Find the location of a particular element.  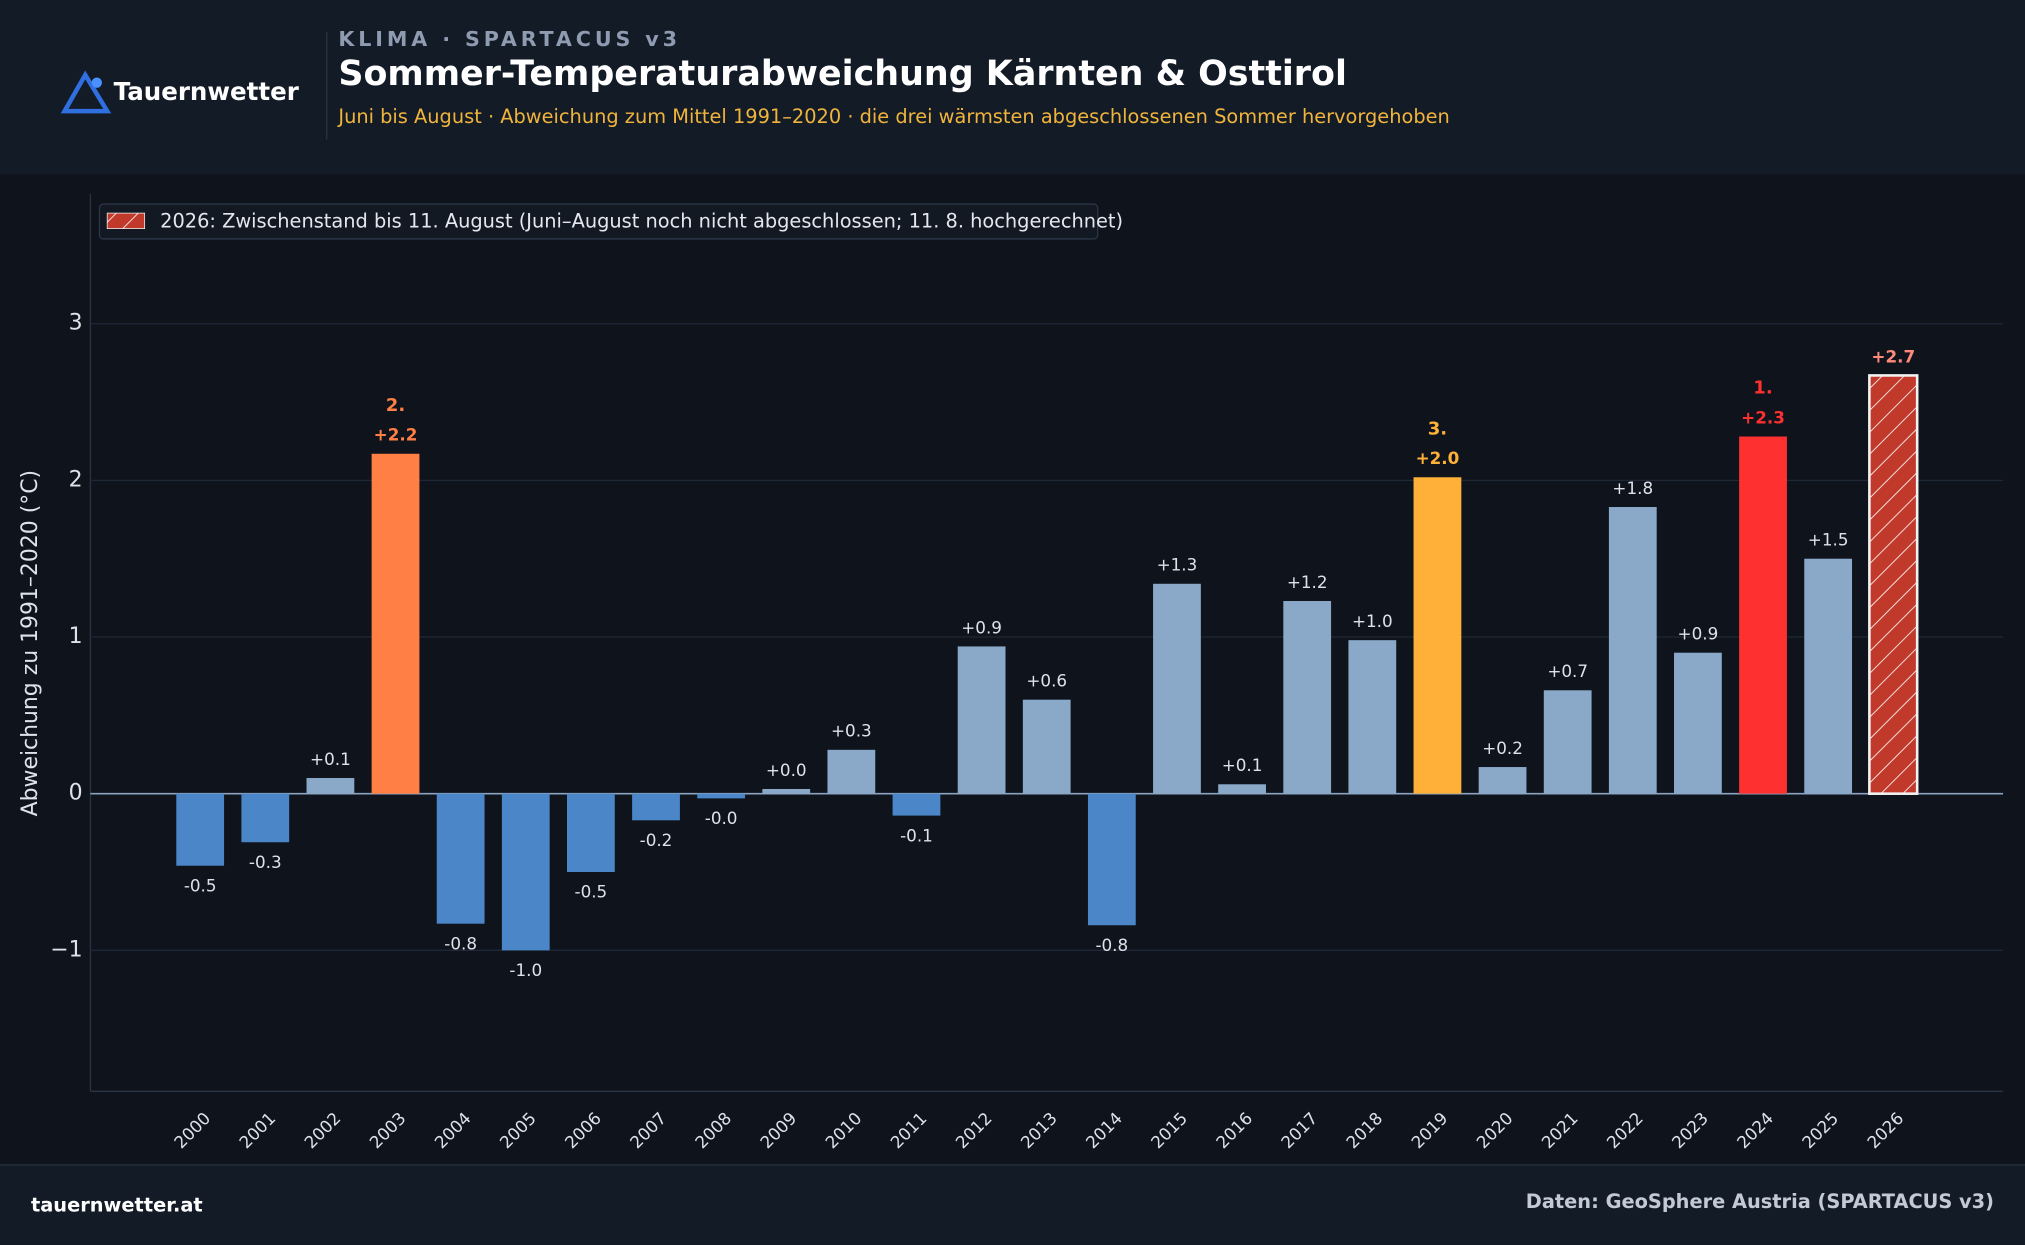

logo: Tauernwetter is located at coordinates (180, 92).